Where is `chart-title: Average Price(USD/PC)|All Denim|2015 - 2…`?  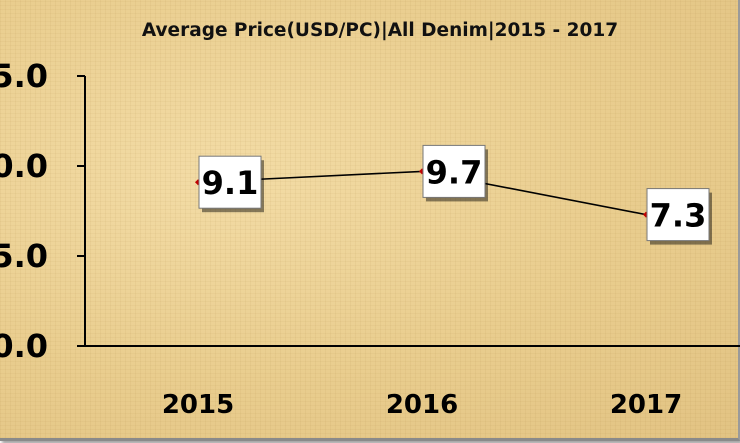
chart-title: Average Price(USD/PC)|All Denim|2015 - 2… is located at coordinates (380, 30).